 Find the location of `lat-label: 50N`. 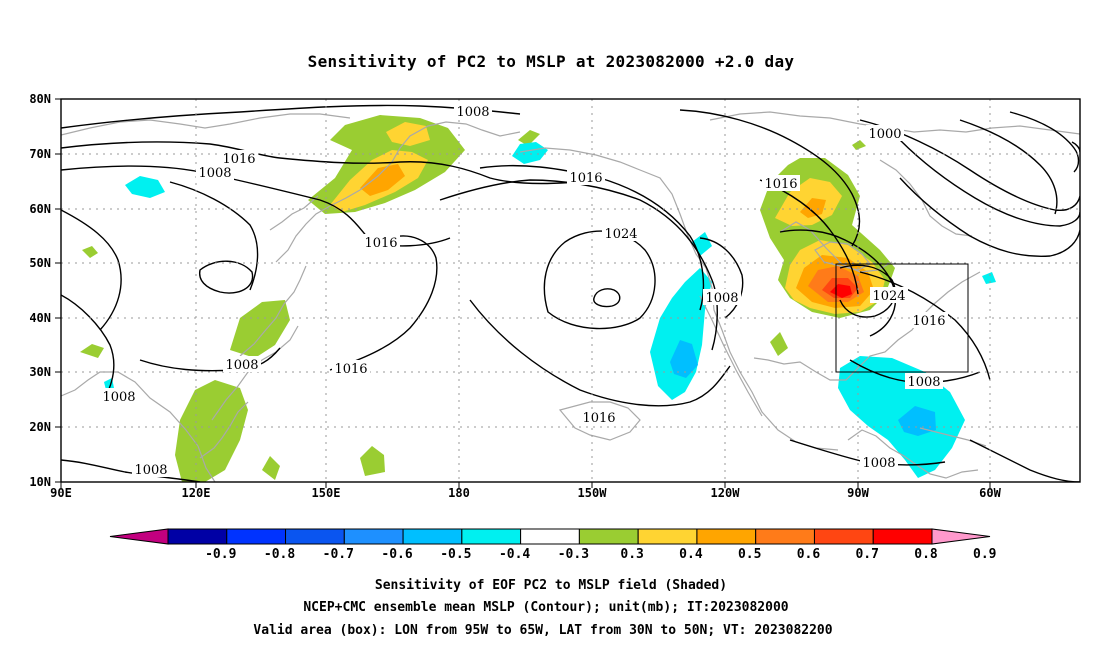

lat-label: 50N is located at coordinates (40, 263).